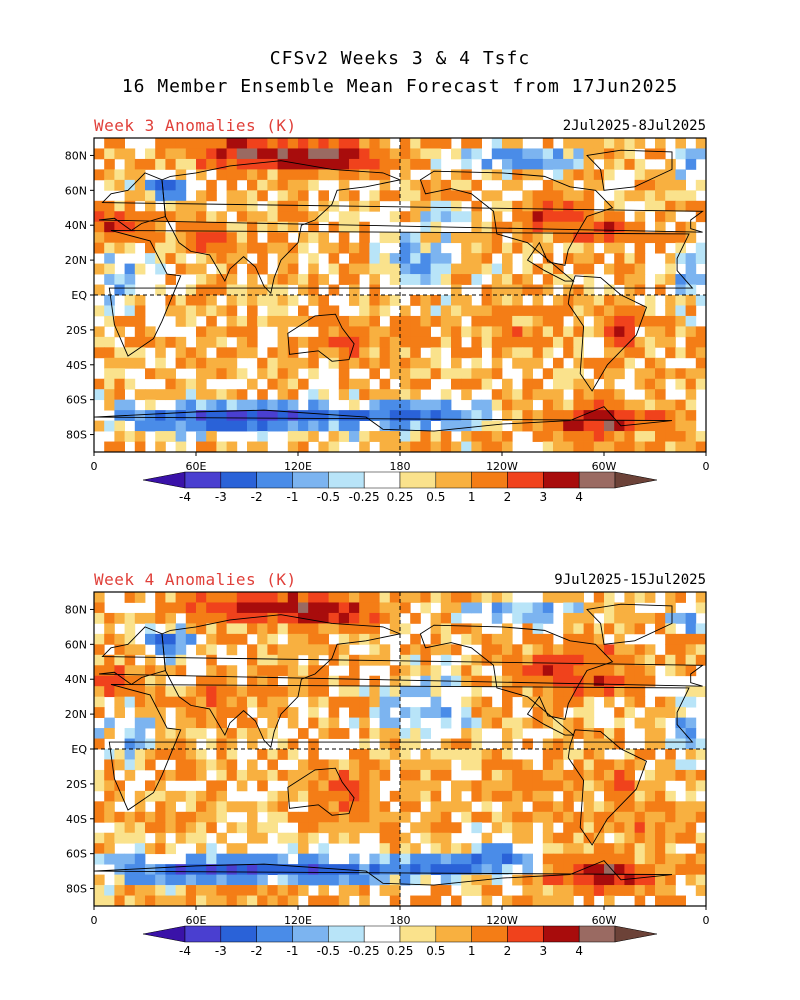  I want to click on australia-coastline, so click(321, 791).